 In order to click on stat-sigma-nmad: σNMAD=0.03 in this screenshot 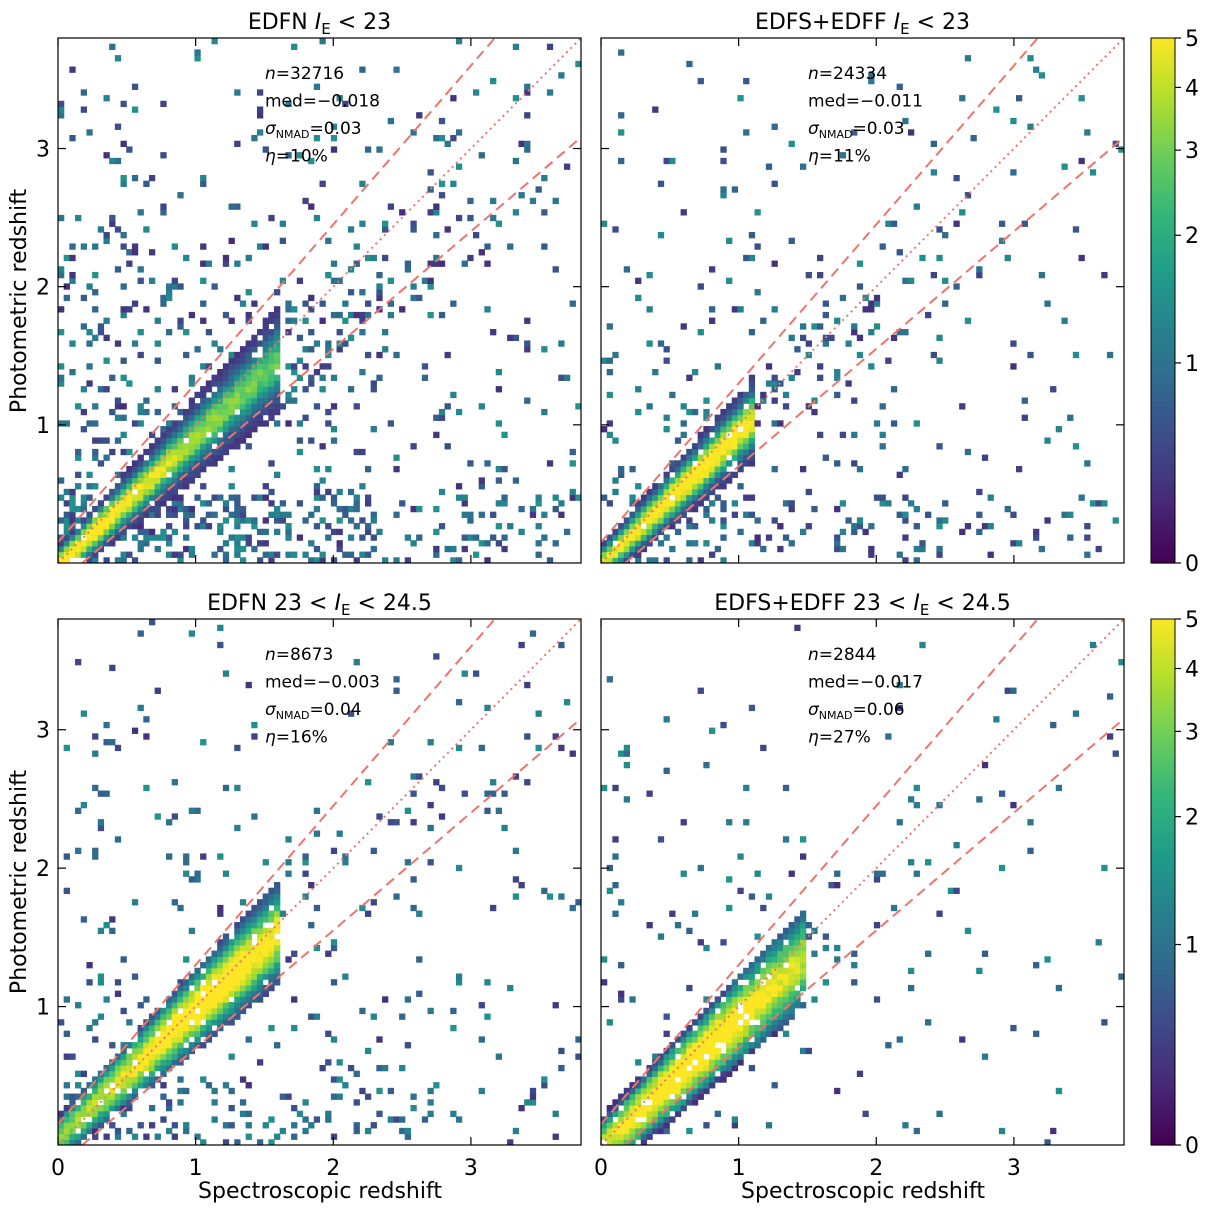, I will do `click(856, 130)`.